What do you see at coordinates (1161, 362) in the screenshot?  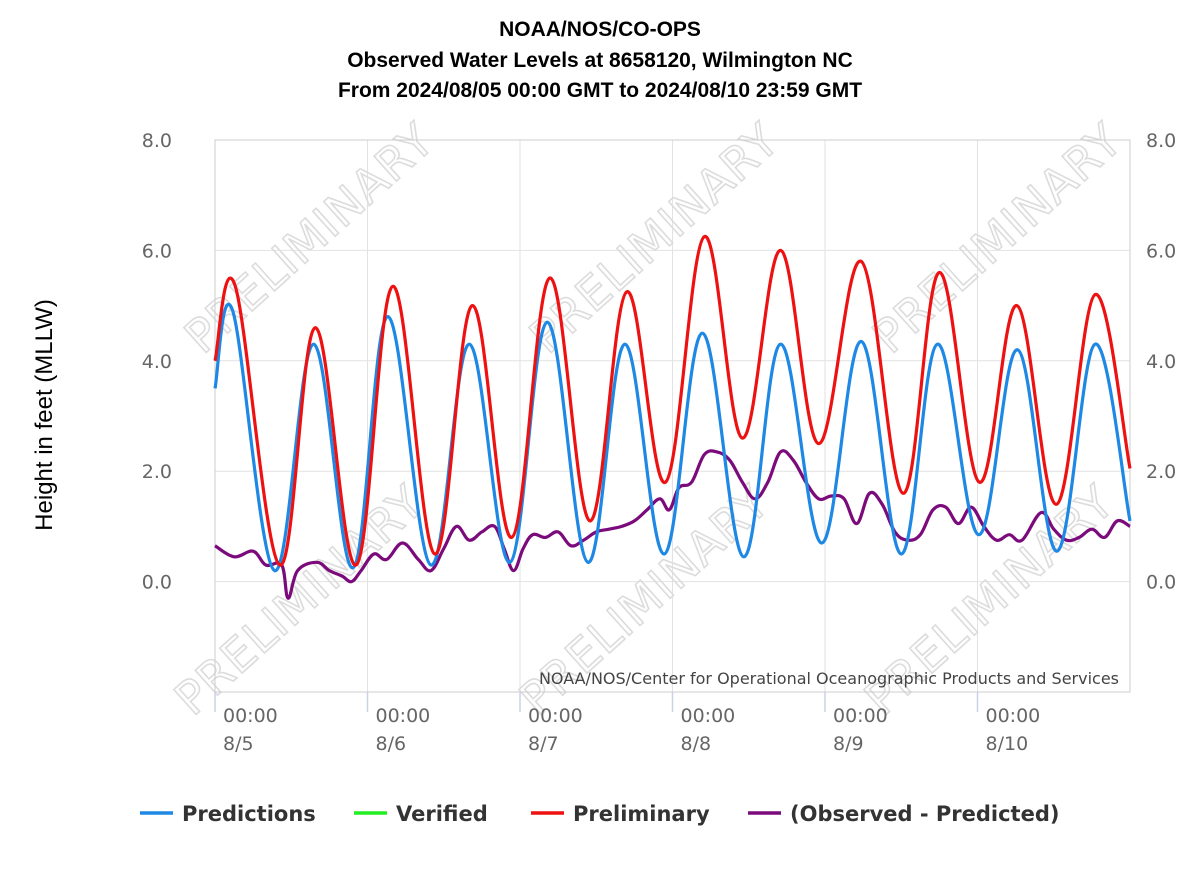 I see `y-tick-right-2: 4.0` at bounding box center [1161, 362].